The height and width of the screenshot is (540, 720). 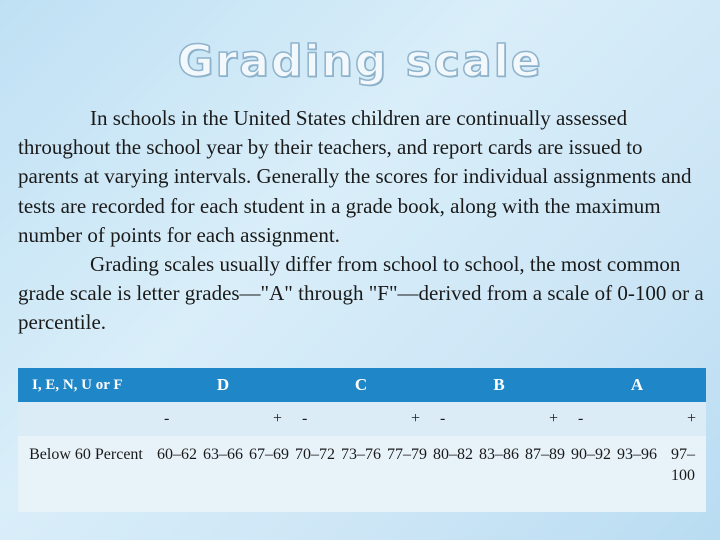 I want to click on modifier-d-plus: +, so click(x=269, y=419).